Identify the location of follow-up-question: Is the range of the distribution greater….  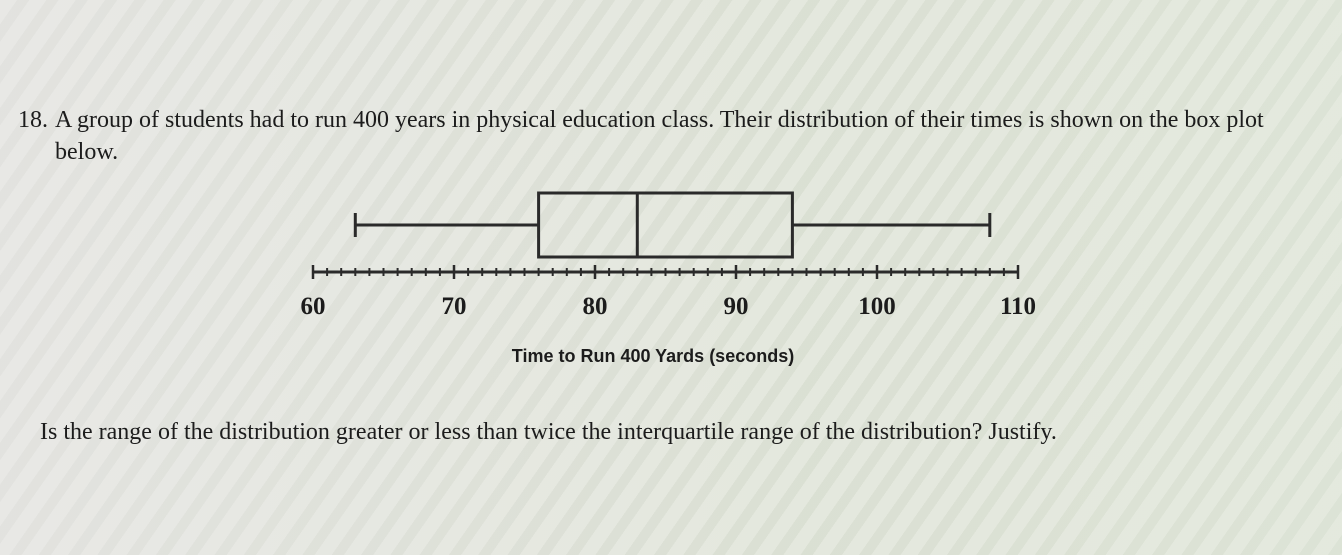
(548, 432).